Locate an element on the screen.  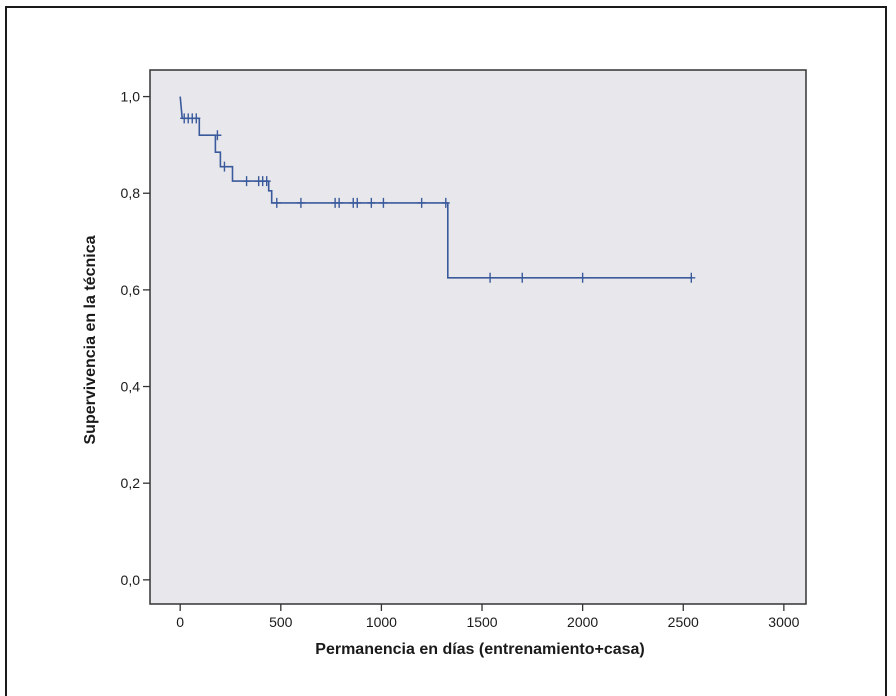
x-axis-title: Permanencia en días (entrenamiento+casa) is located at coordinates (479, 649).